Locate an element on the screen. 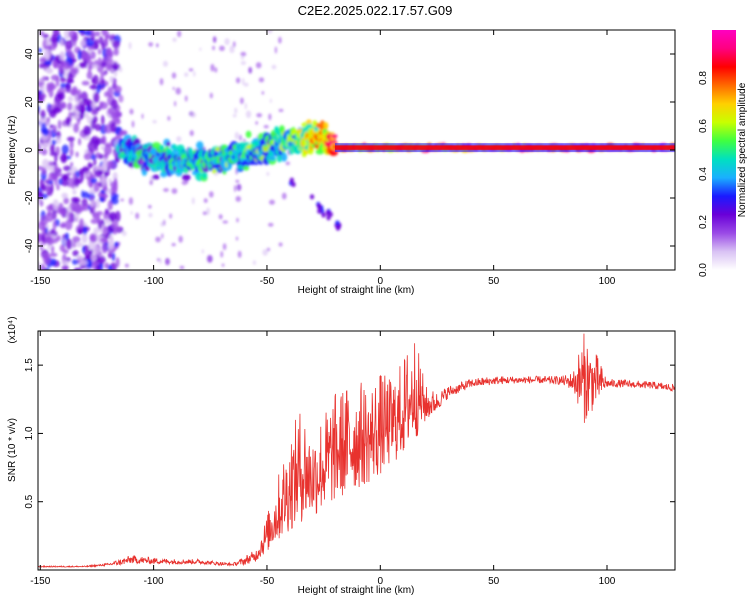  colorbar-tick-label: 0.2 is located at coordinates (703, 222).